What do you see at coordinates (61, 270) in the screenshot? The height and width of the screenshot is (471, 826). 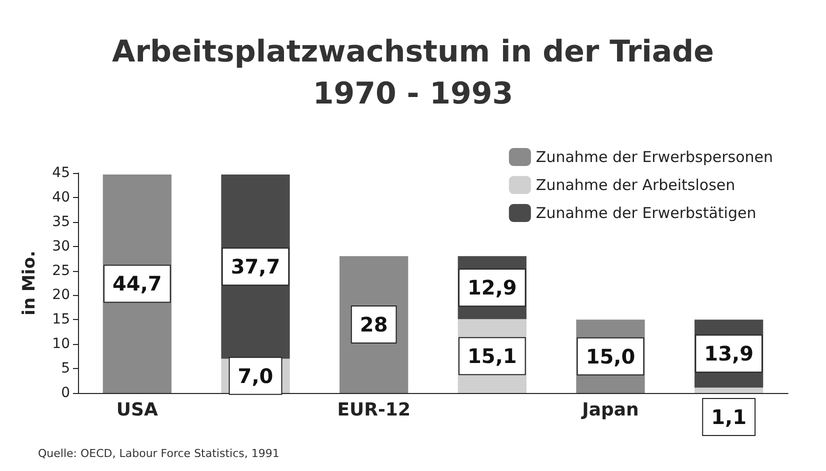 I see `y-tick-label: 25` at bounding box center [61, 270].